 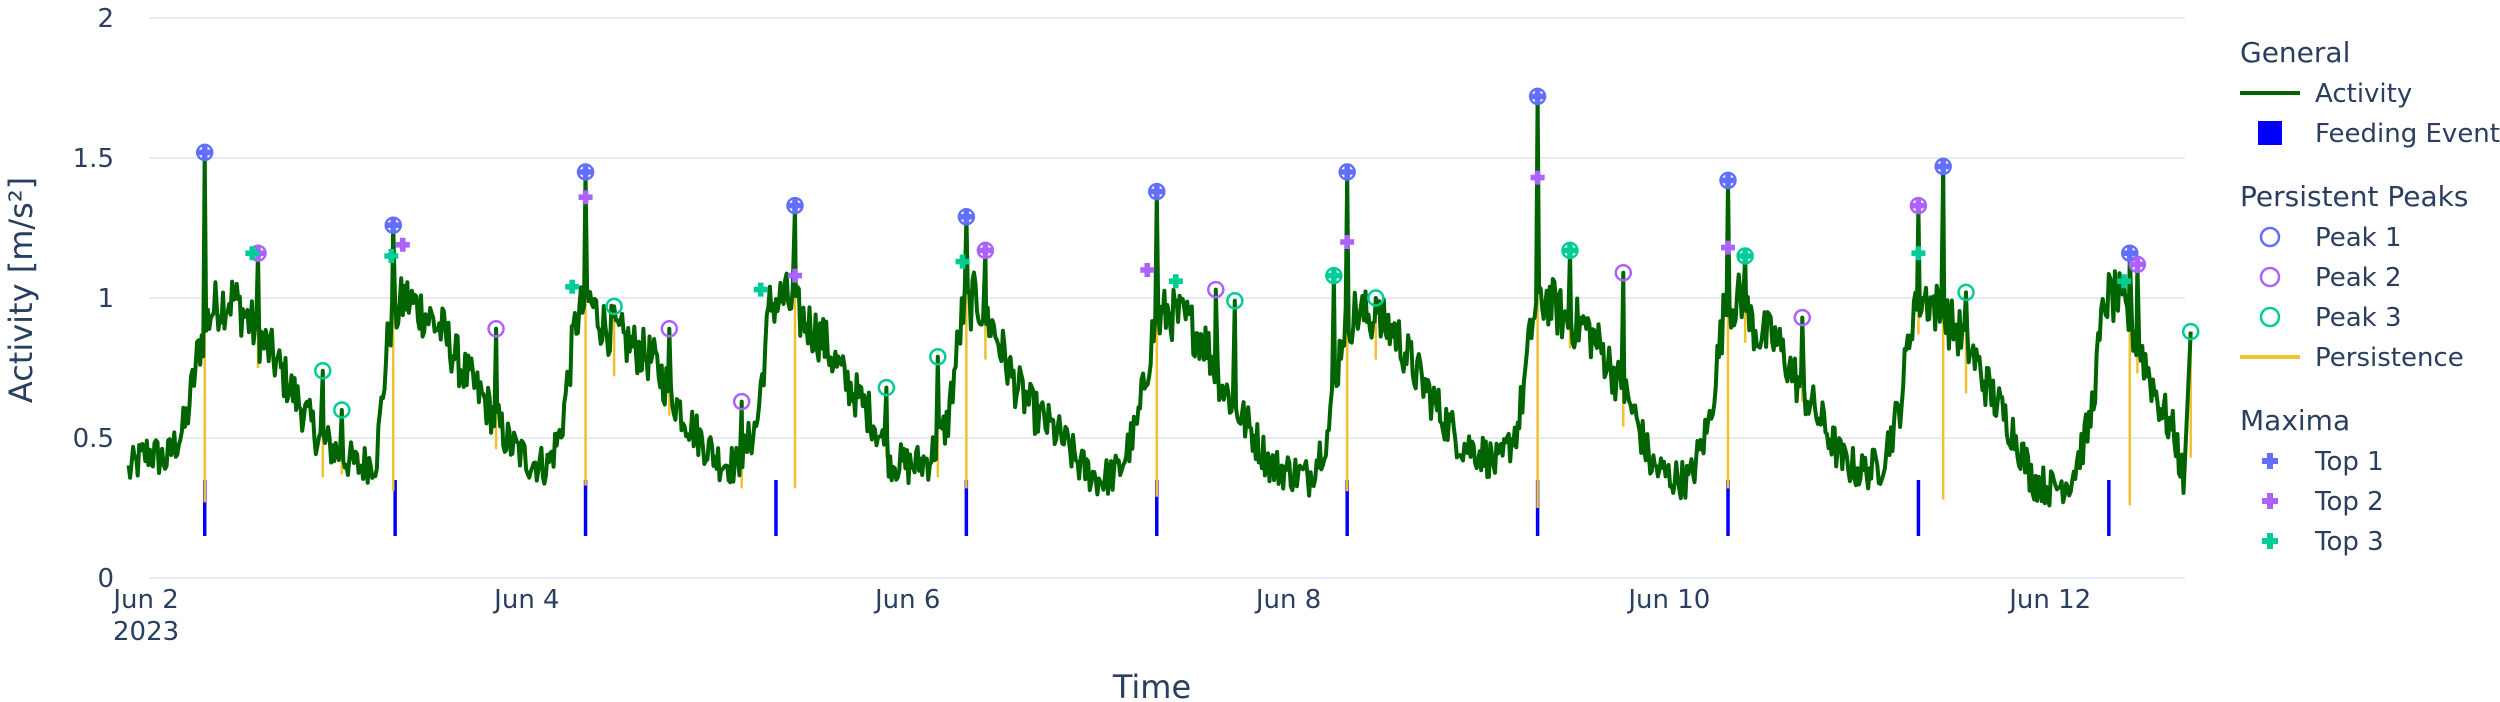 I want to click on legend-top-3-swatch, so click(x=2270, y=541).